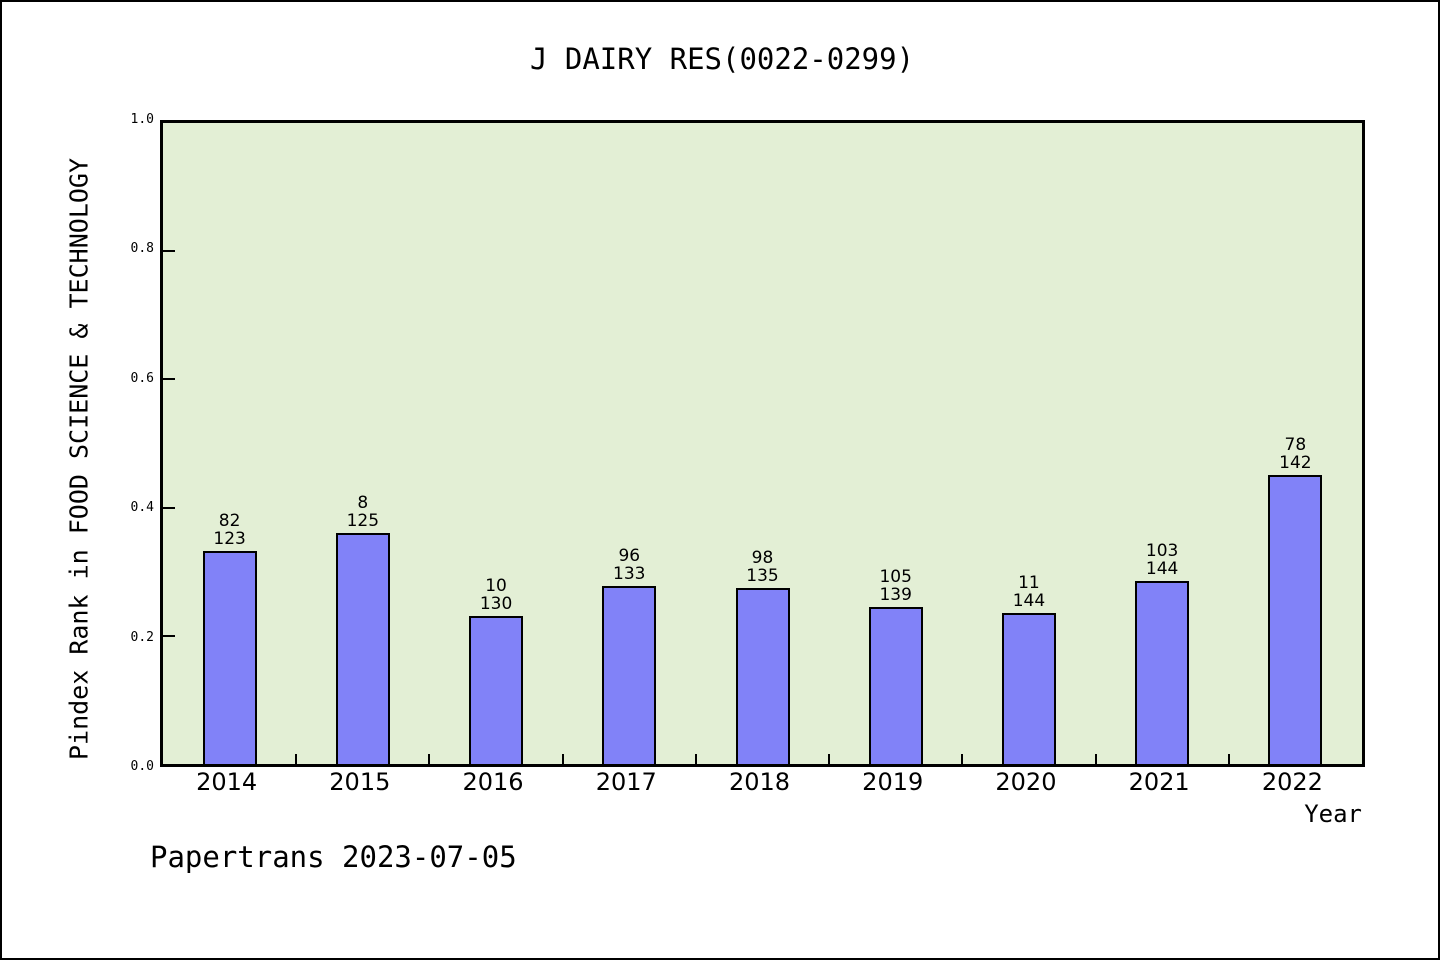  I want to click on x-category-label: 2021, so click(1159, 782).